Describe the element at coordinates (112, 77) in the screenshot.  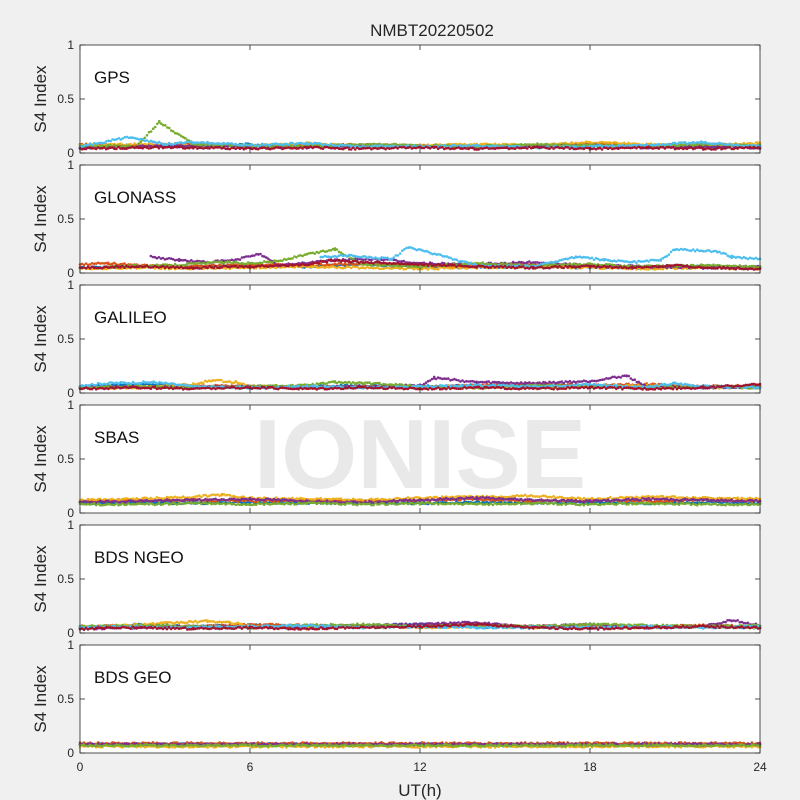
I see `panel-label: GPS` at that location.